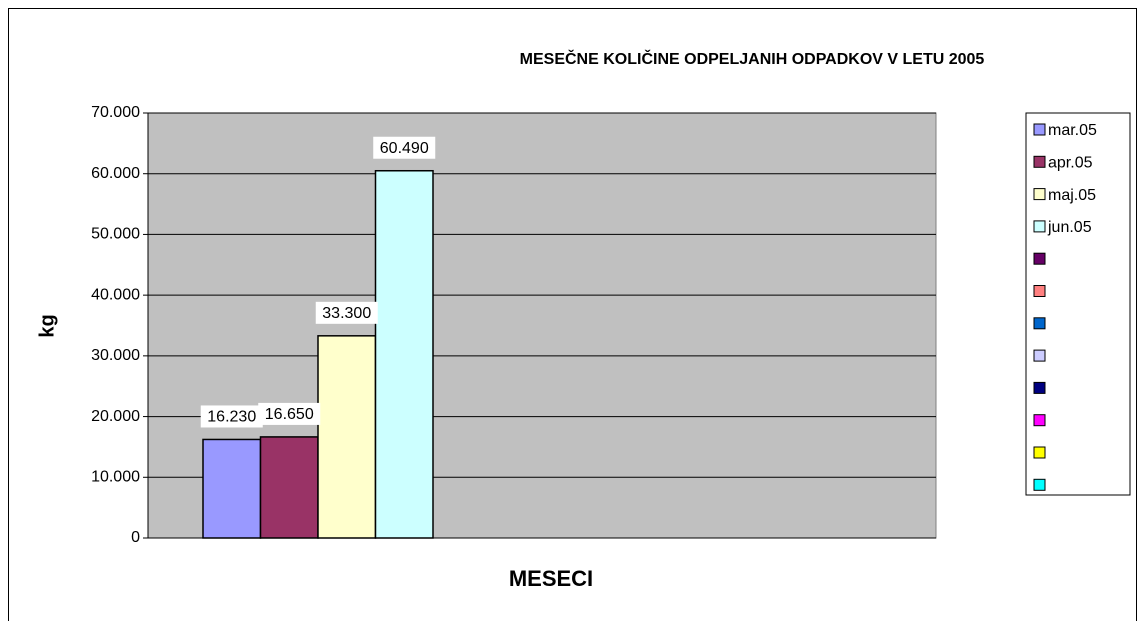 This screenshot has width=1138, height=621. I want to click on legend-label: apr.05, so click(1070, 163).